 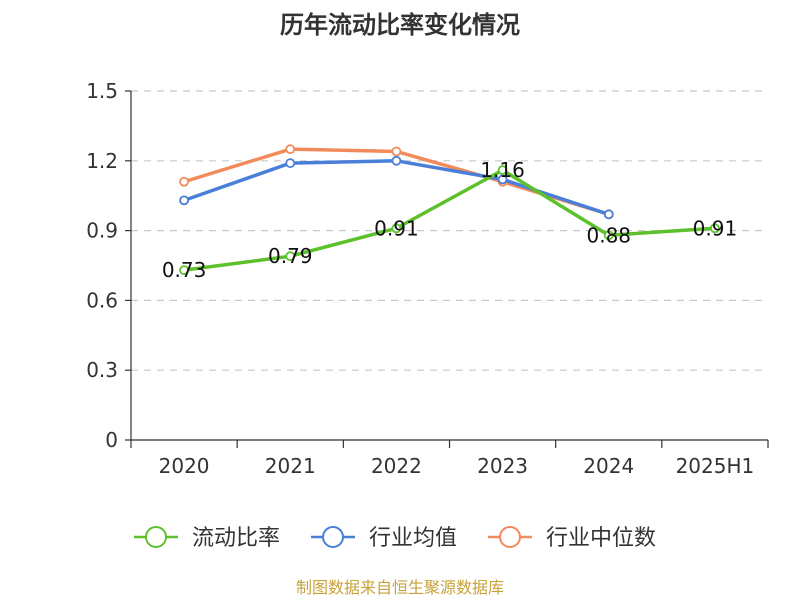 I want to click on y-tick-label: 1.5, so click(x=102, y=91).